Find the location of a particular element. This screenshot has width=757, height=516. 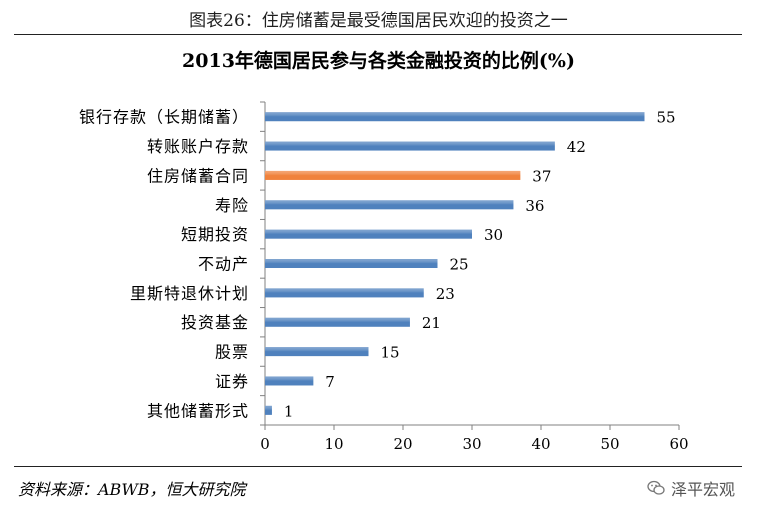

chart-title: 2013年德国居民参与各类金融投资的比例(%) is located at coordinates (378, 61).